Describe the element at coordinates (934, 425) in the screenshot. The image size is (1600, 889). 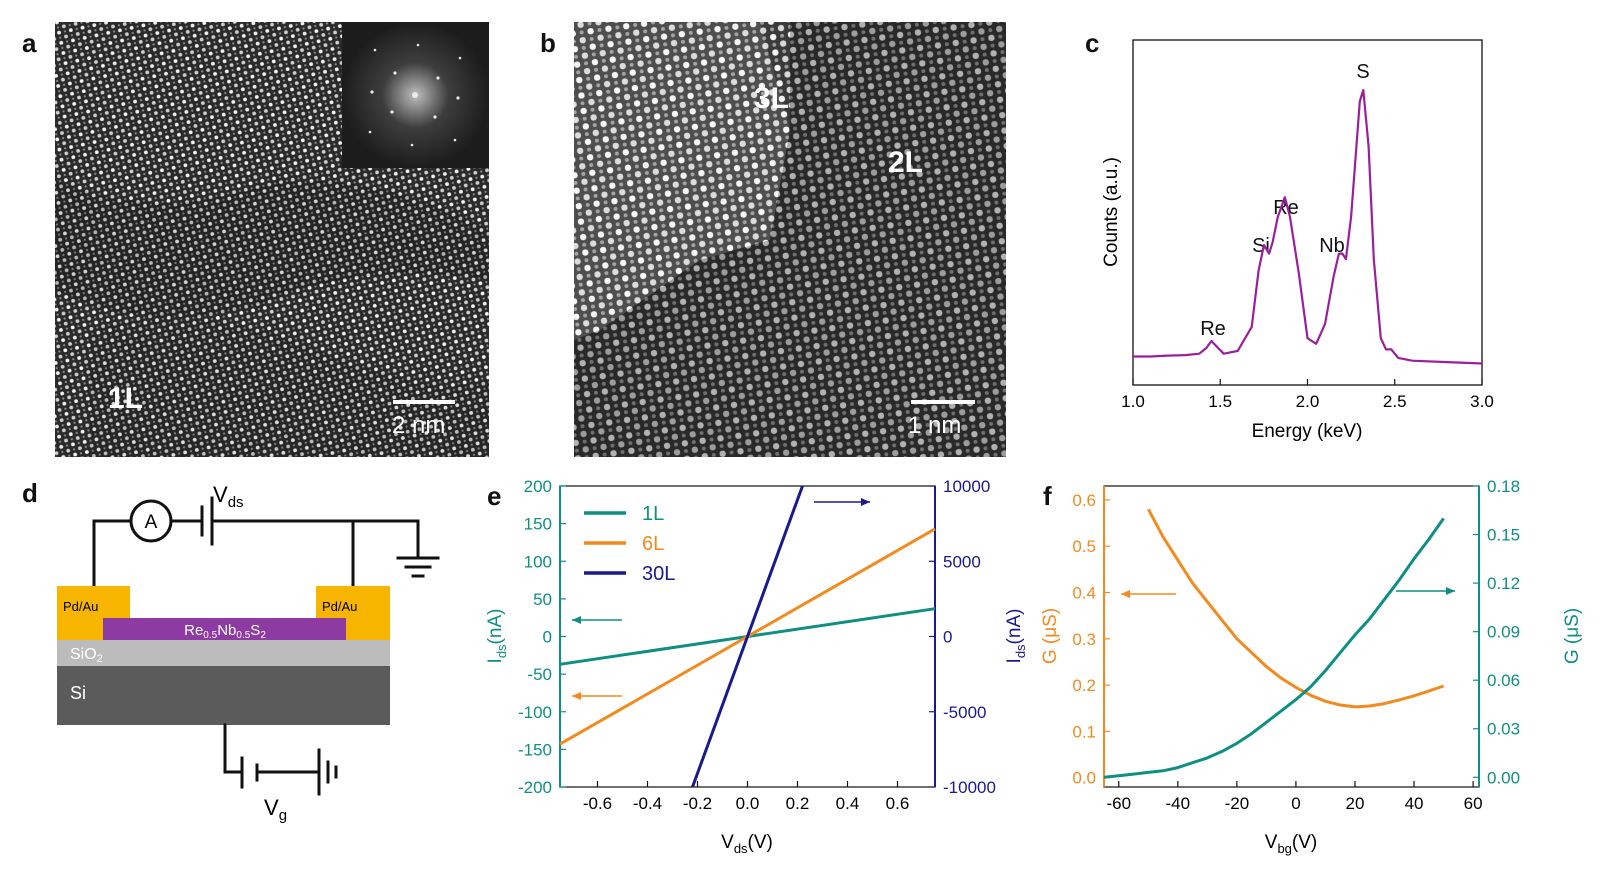
I see `scale-label: 1 nm` at that location.